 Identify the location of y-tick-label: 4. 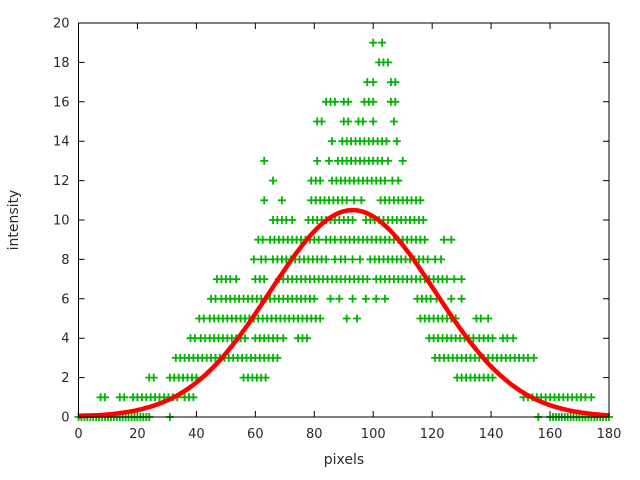
(65, 339).